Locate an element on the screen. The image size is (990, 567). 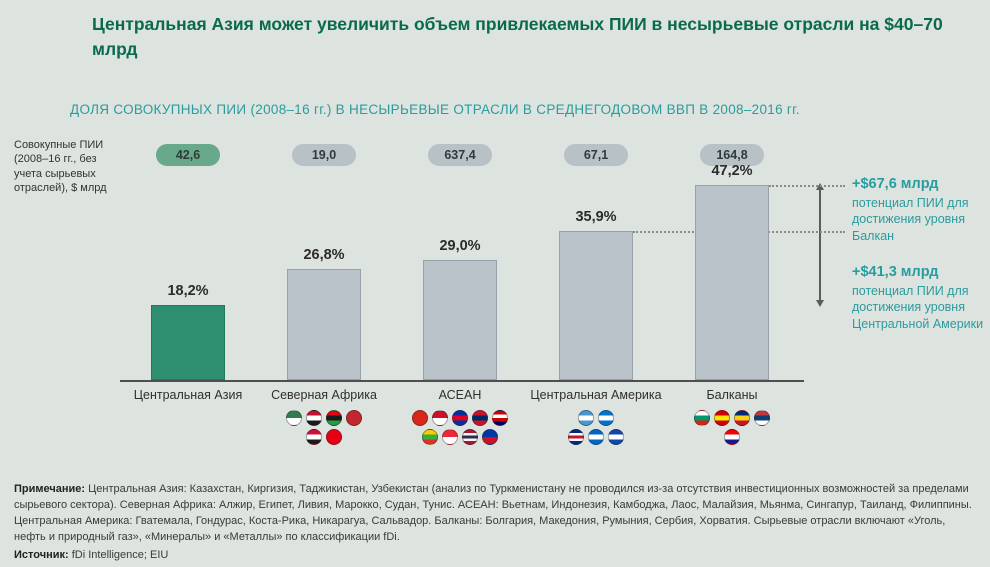
value-label-asean: 29,0% is located at coordinates (460, 245).